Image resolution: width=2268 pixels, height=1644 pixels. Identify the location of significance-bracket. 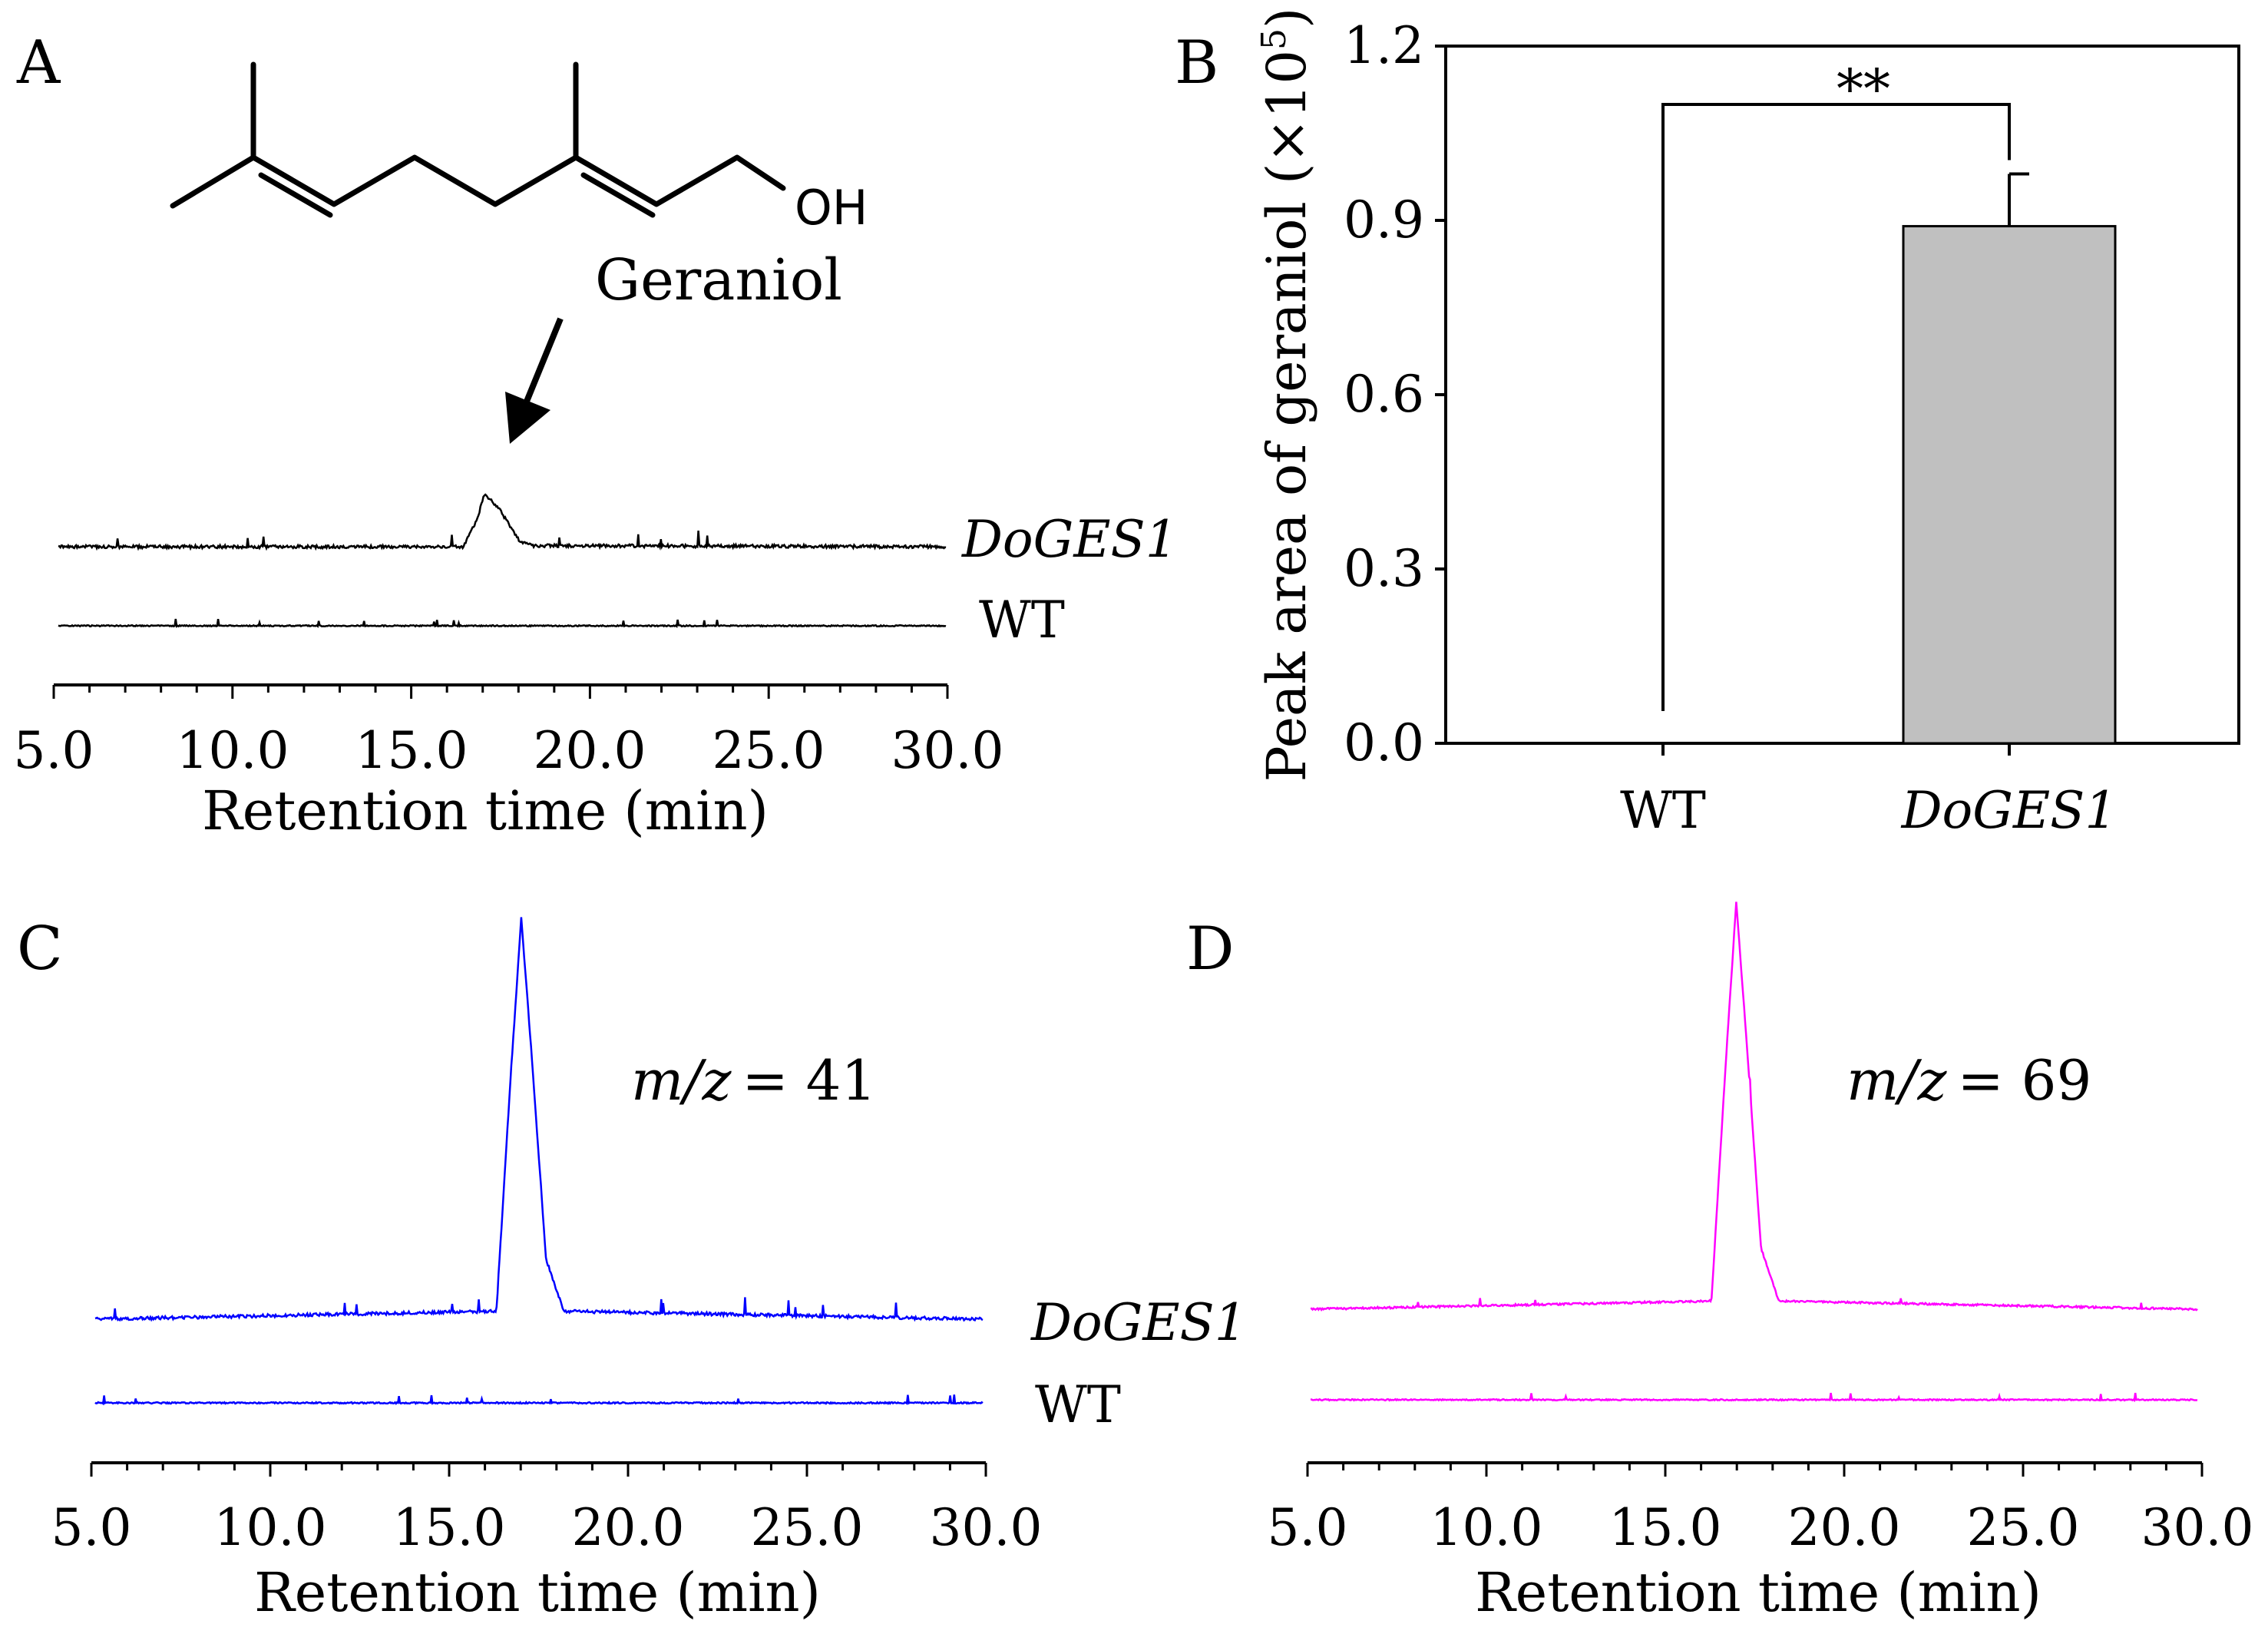
(1836, 407).